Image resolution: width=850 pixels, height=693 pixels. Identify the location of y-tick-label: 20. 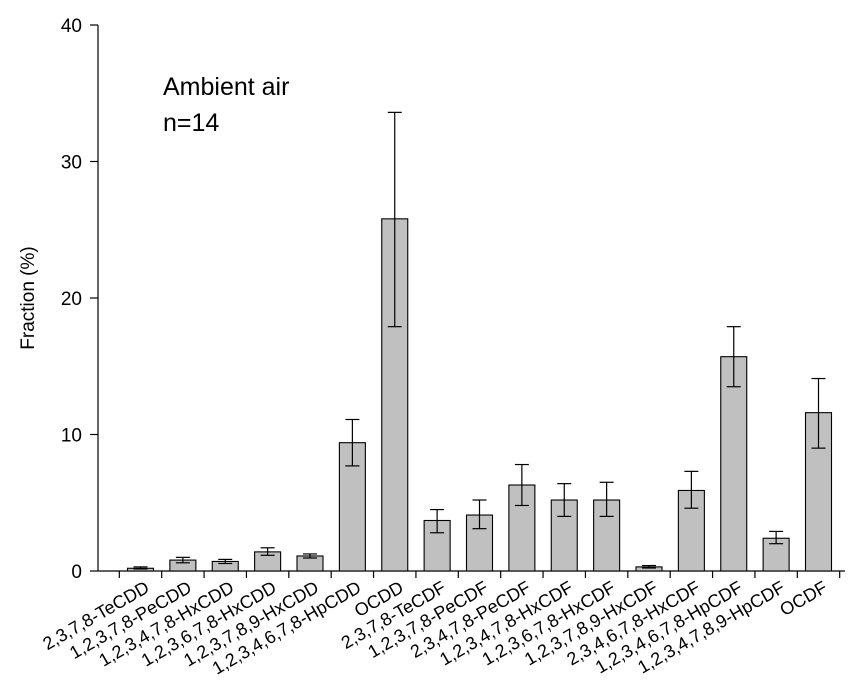
(71, 299).